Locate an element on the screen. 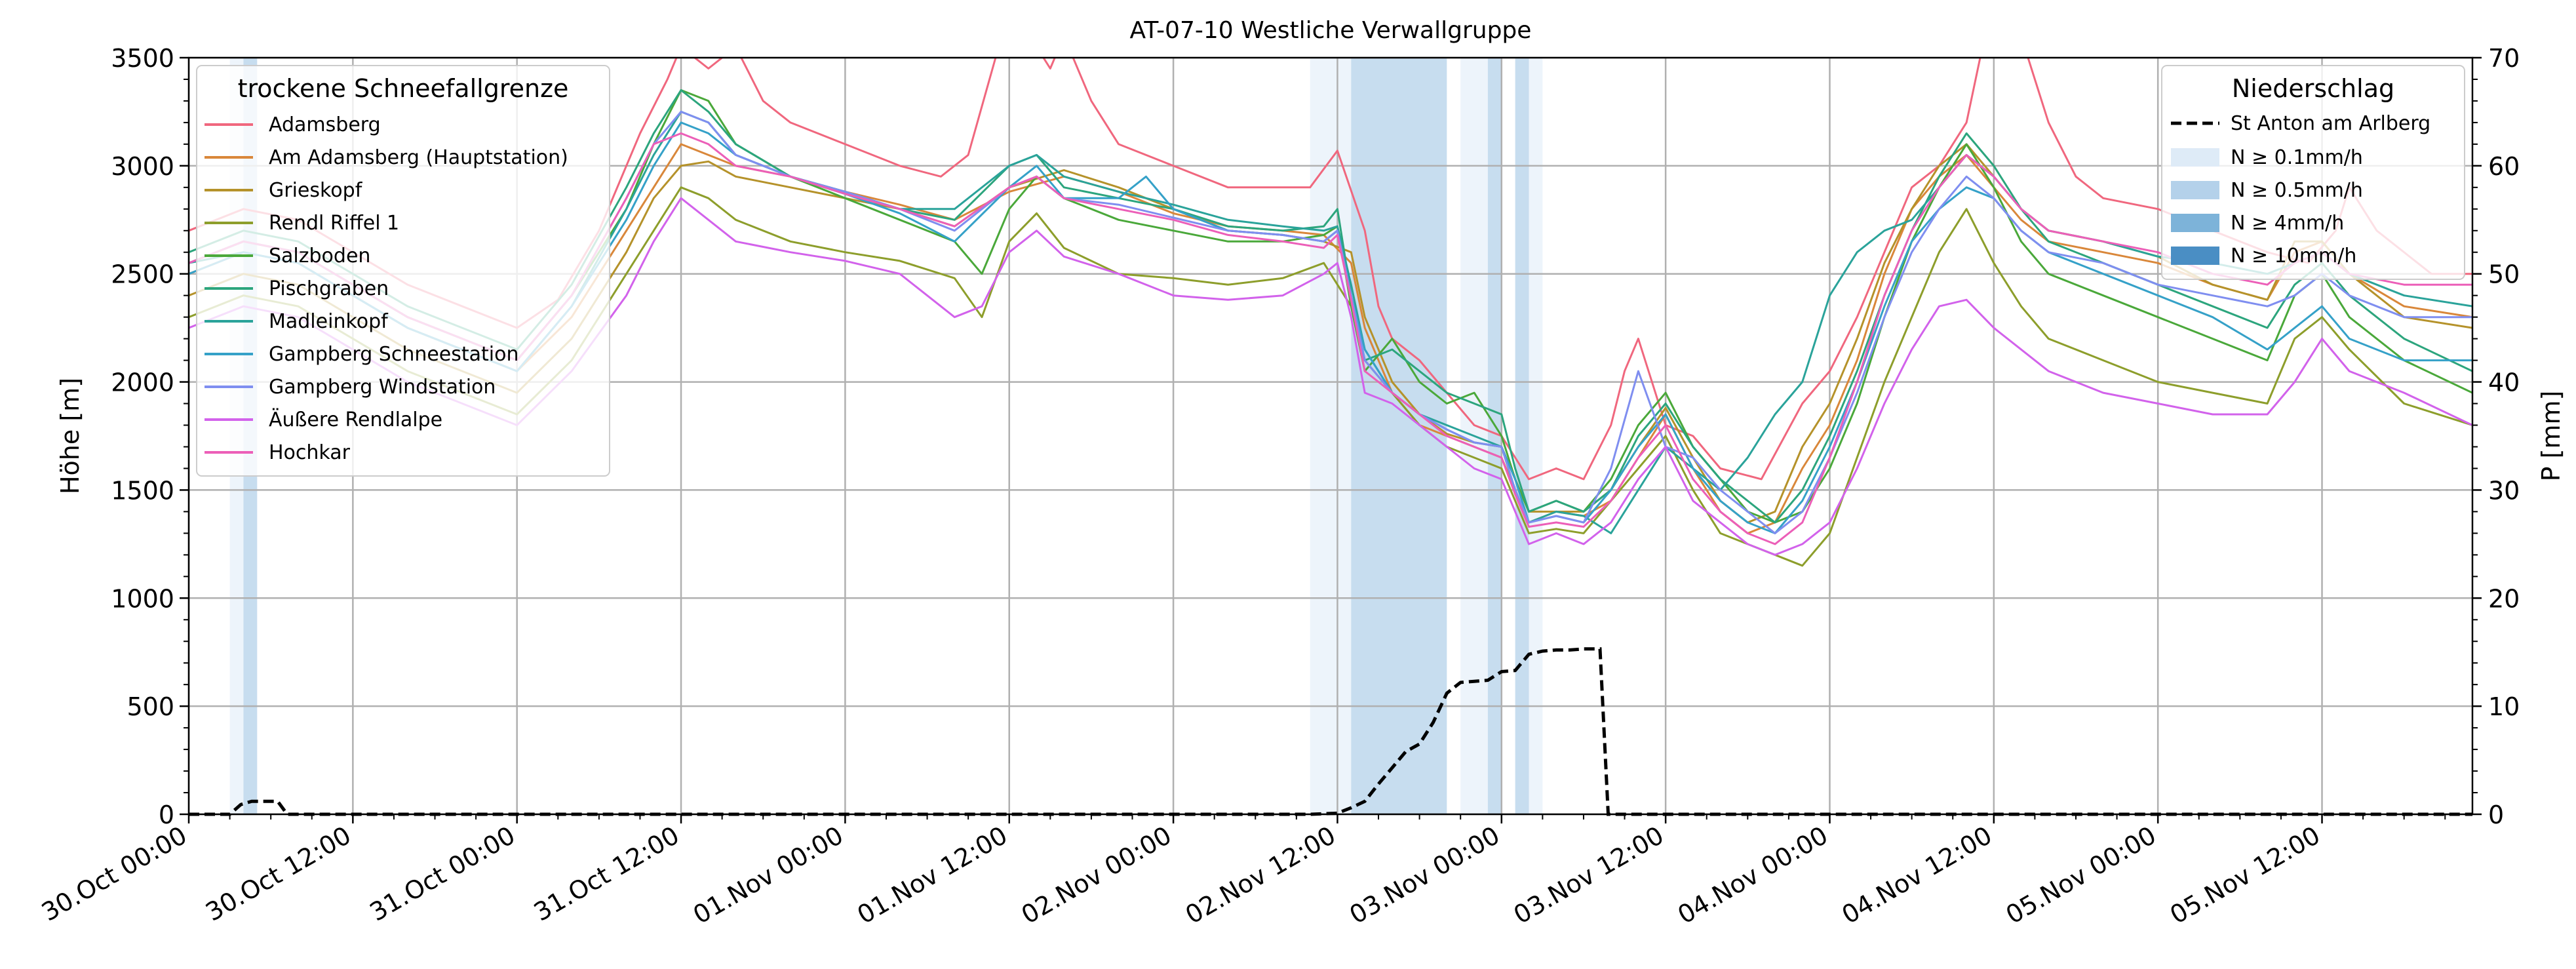 The height and width of the screenshot is (969, 2576). legend-snow-label-2: Grieskopf is located at coordinates (316, 190).